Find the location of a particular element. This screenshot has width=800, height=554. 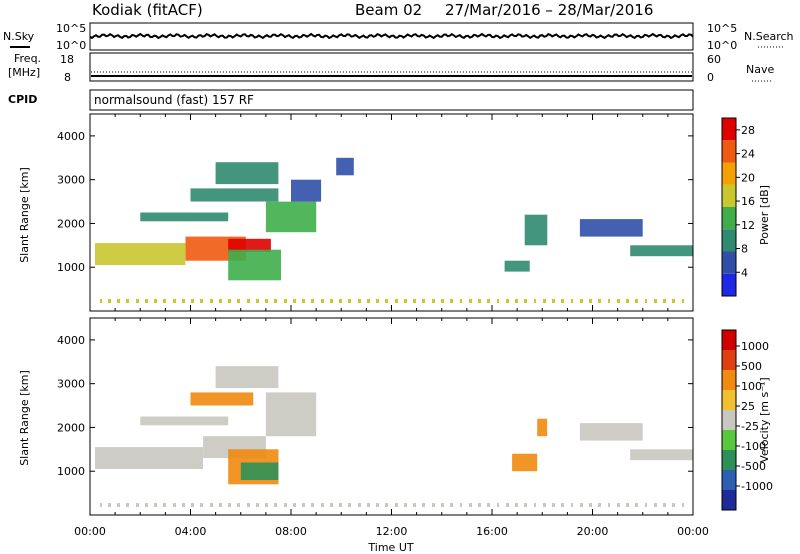

velocity-colorbar-label: Velocity [m s⁻¹] is located at coordinates (764, 419).